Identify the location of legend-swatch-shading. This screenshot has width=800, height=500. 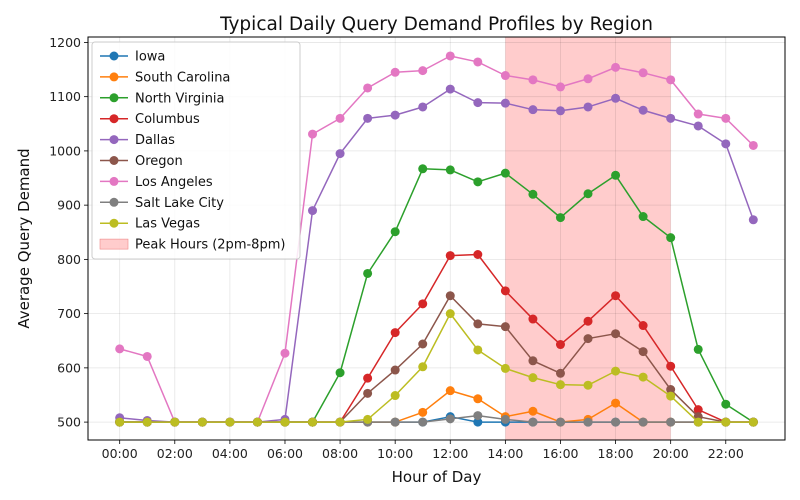
(114, 244).